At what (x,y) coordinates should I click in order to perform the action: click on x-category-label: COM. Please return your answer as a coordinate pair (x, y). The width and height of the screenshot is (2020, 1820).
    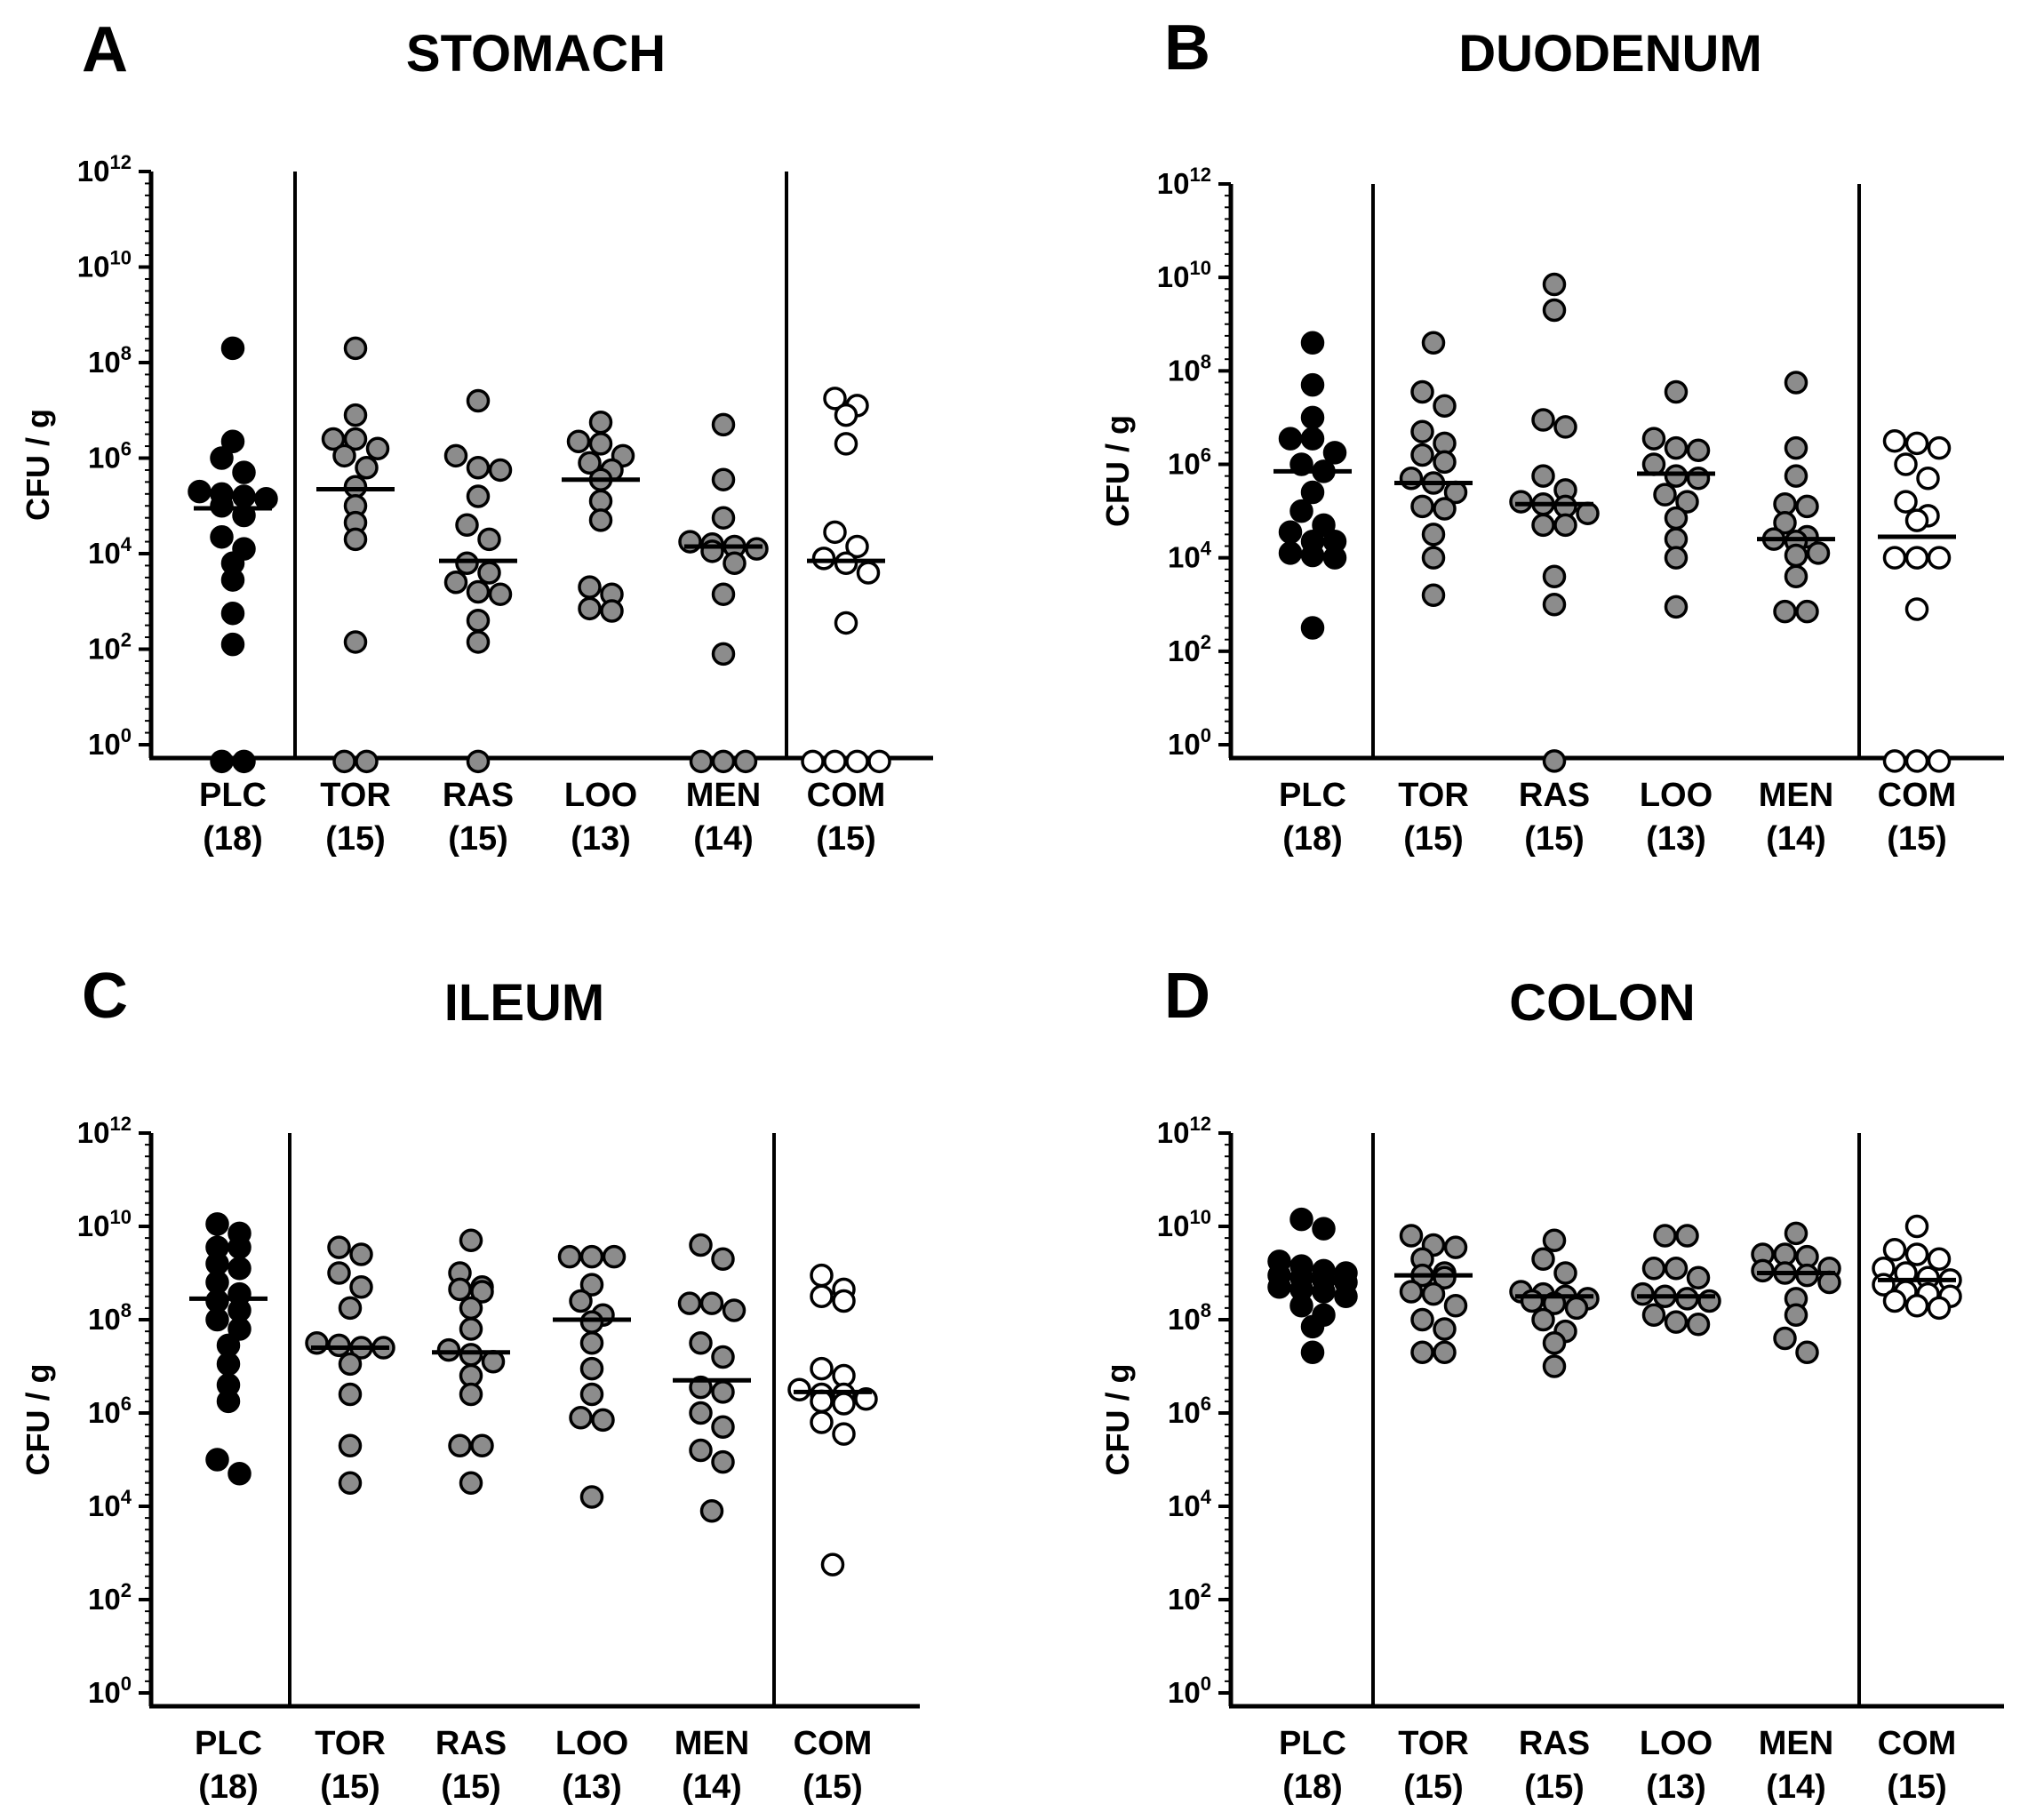
    Looking at the image, I should click on (1917, 795).